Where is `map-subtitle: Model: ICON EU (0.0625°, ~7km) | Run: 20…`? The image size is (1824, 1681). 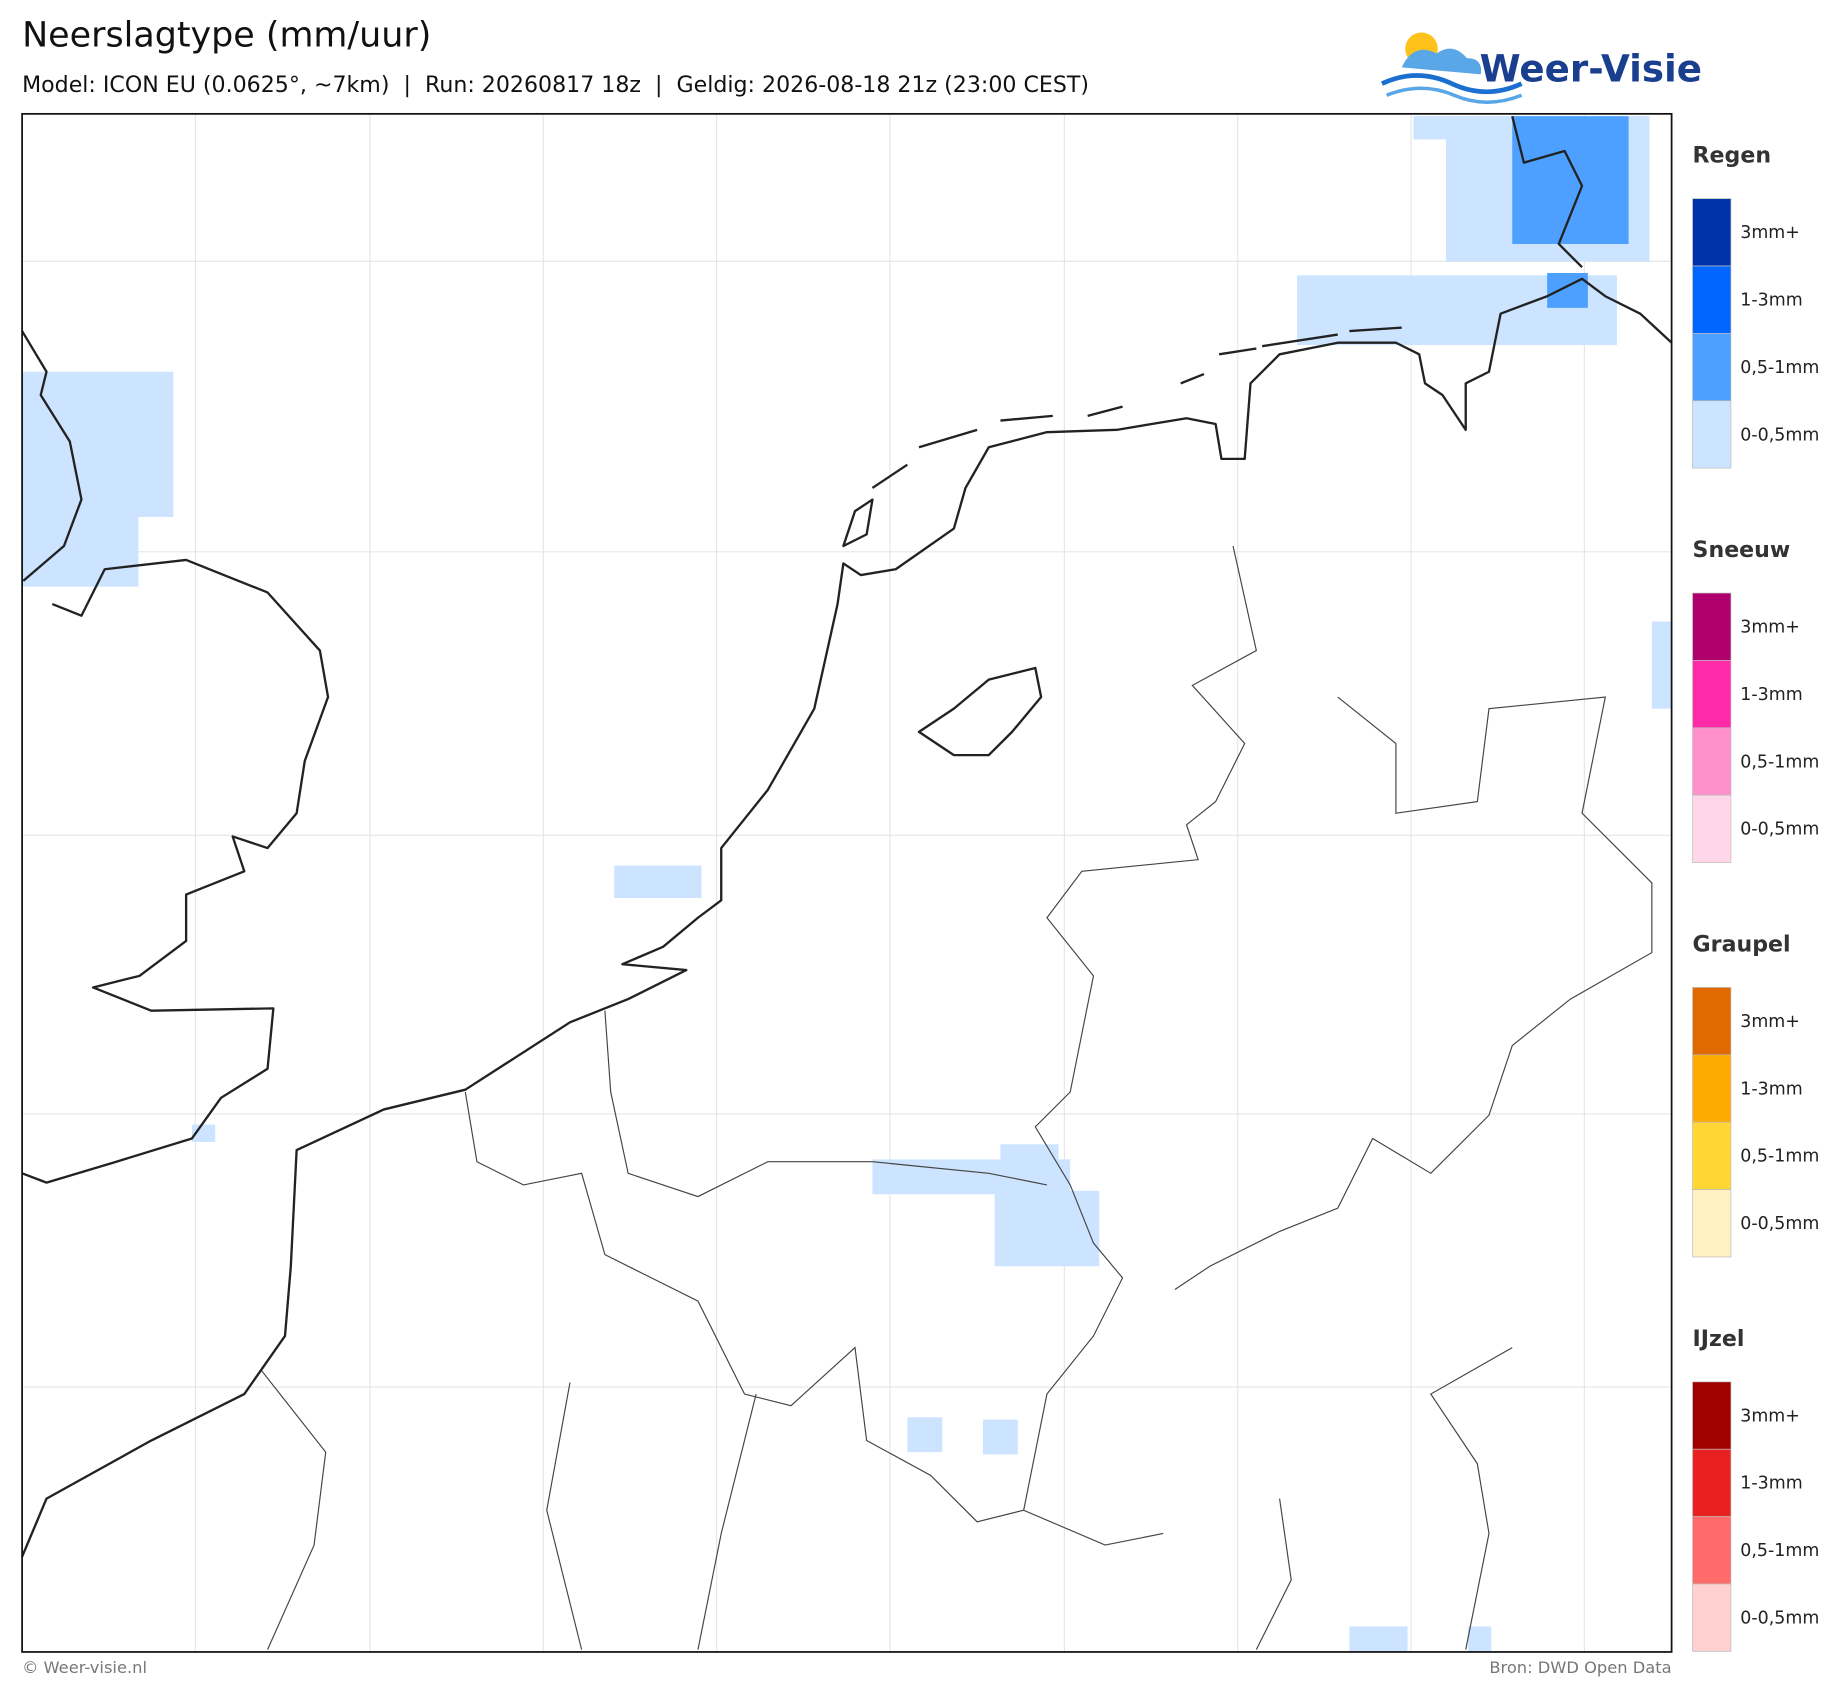 map-subtitle: Model: ICON EU (0.0625°, ~7km) | Run: 20… is located at coordinates (555, 85).